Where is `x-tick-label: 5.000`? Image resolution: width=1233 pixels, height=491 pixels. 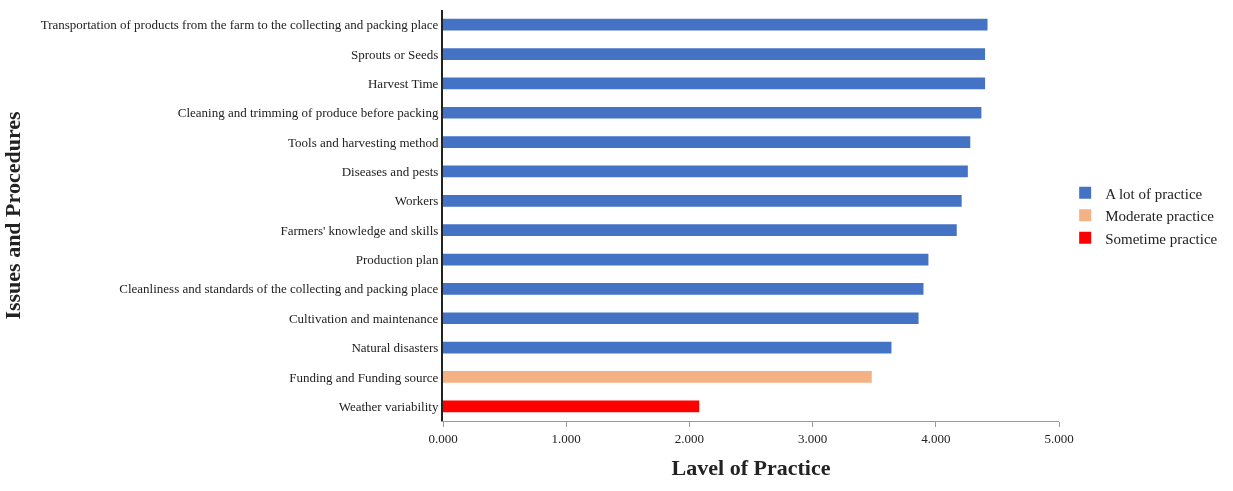
x-tick-label: 5.000 is located at coordinates (1059, 438).